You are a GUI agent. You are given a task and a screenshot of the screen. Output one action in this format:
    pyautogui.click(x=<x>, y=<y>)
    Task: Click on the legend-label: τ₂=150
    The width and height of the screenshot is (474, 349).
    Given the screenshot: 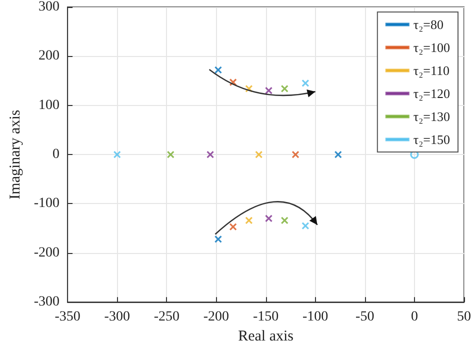 What is the action you would take?
    pyautogui.click(x=431, y=139)
    